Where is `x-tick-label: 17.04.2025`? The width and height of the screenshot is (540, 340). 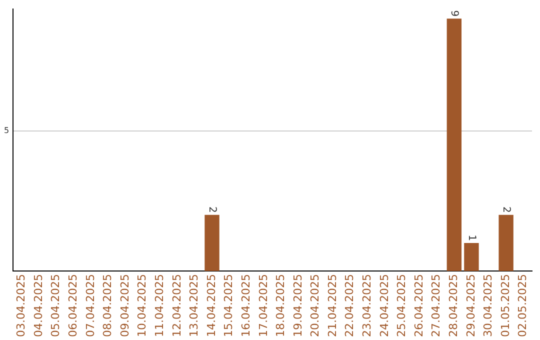 x-tick-label: 17.04.2025 is located at coordinates (263, 306).